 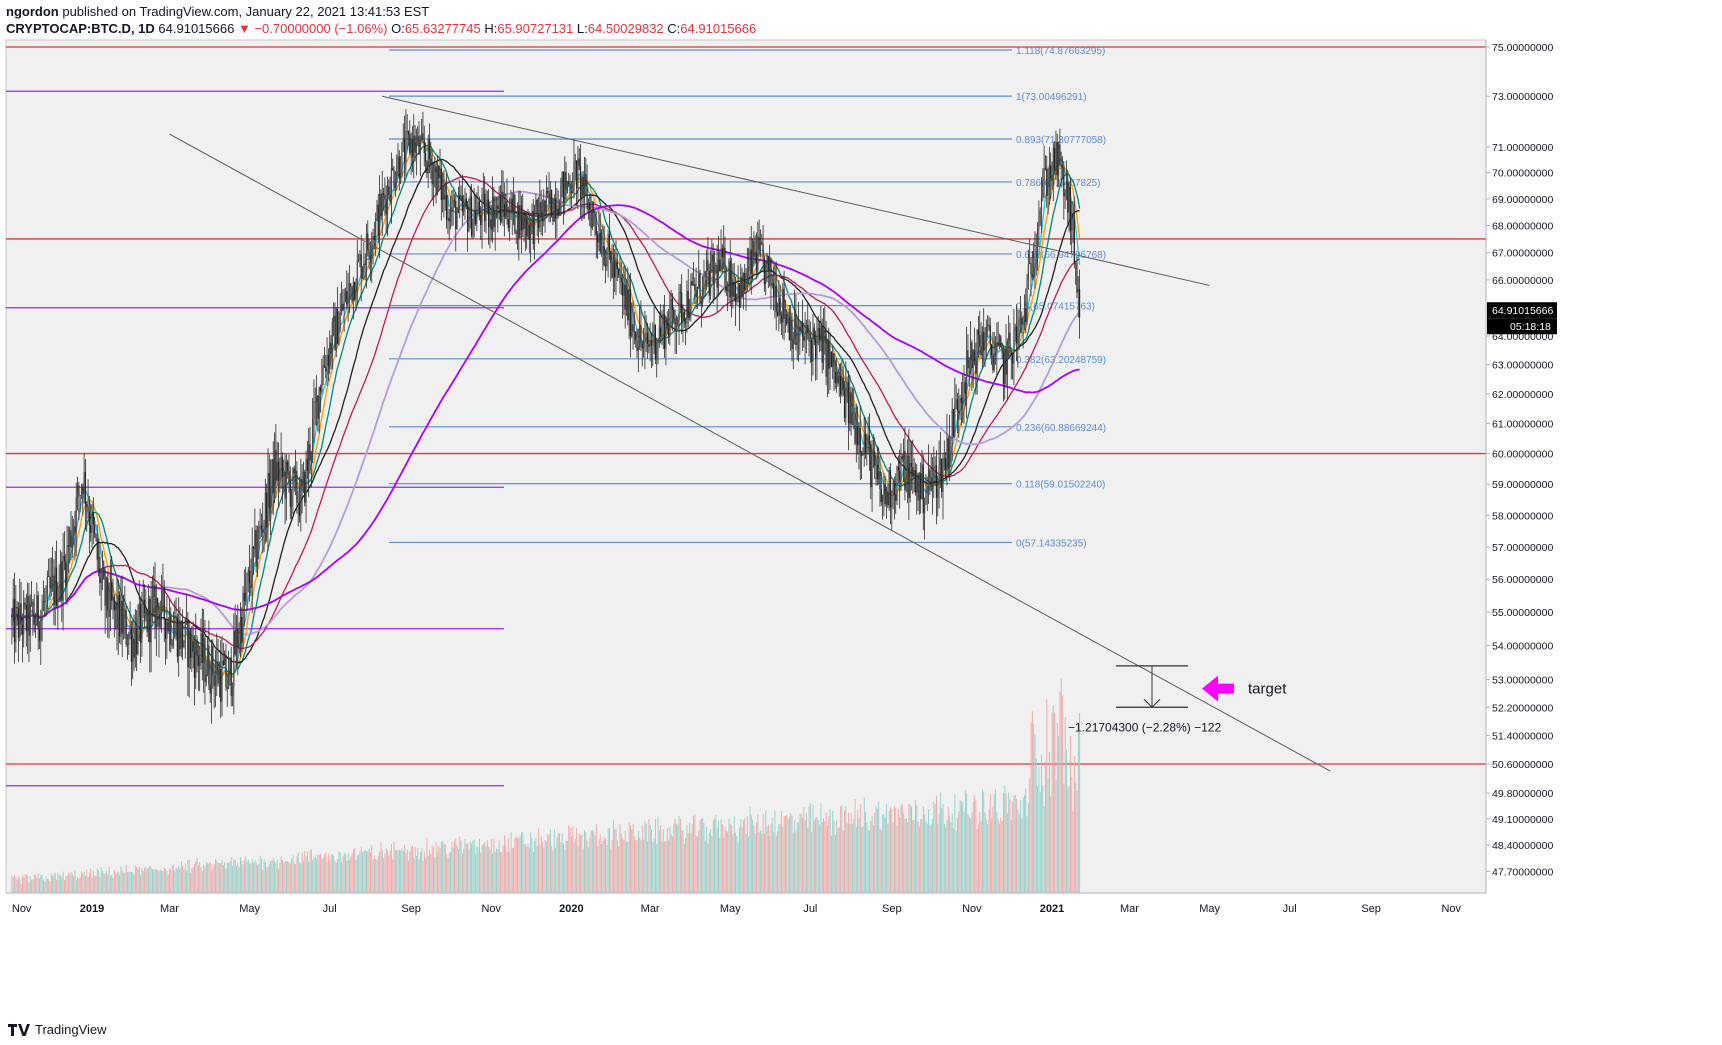 What do you see at coordinates (1522, 310) in the screenshot?
I see `last-price-badge` at bounding box center [1522, 310].